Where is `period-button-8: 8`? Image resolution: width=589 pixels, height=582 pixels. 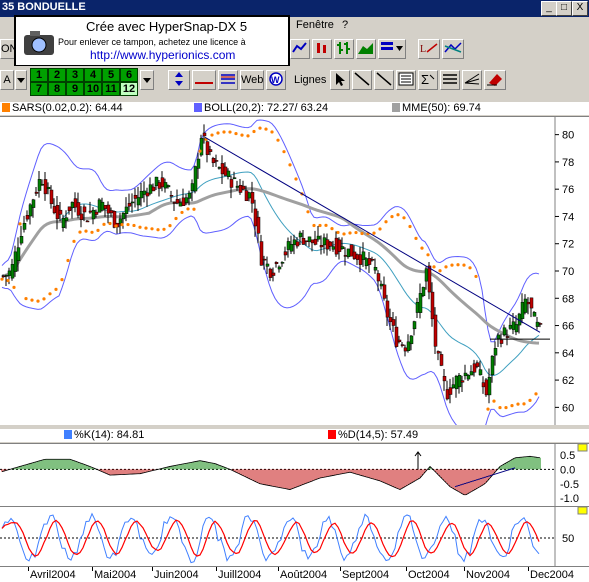 period-button-8: 8 is located at coordinates (57, 89).